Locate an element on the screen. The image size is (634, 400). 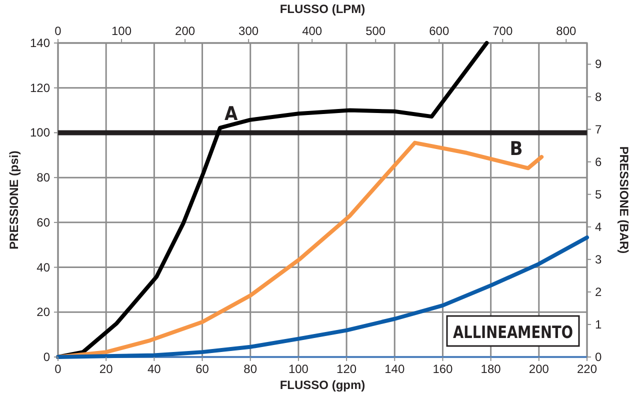
y-tick-label: 80 is located at coordinates (43, 177).